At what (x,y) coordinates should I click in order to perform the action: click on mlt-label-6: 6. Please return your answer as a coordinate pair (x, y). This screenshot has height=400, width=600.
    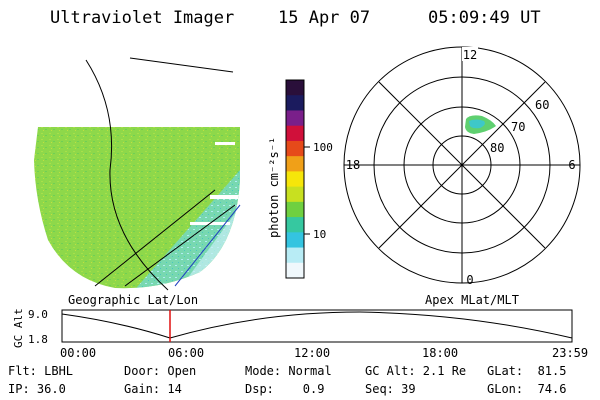
    Looking at the image, I should click on (571, 165).